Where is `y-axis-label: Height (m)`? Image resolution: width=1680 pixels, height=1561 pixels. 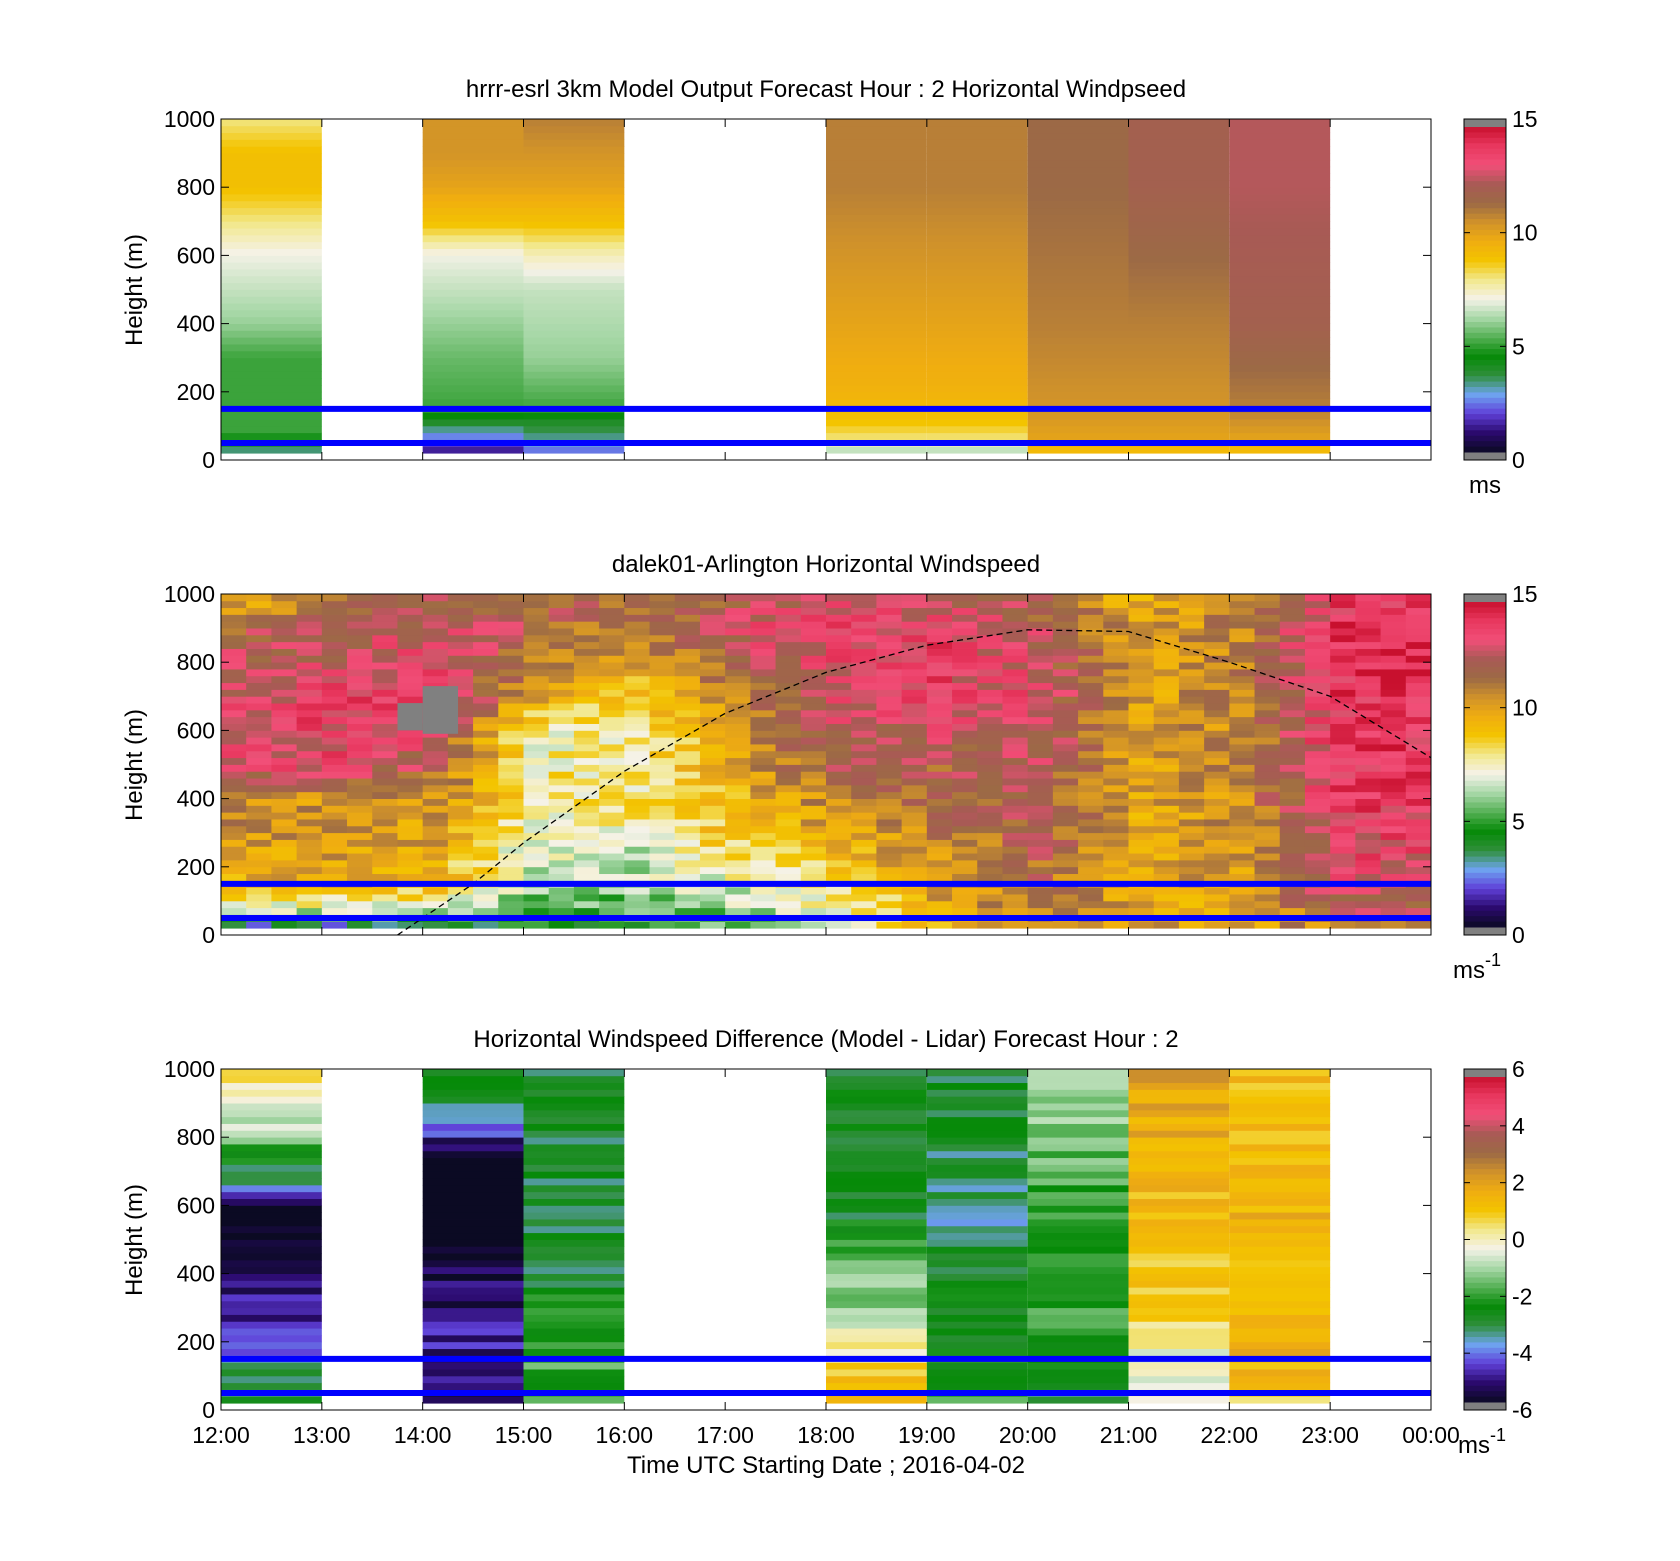
y-axis-label: Height (m) is located at coordinates (134, 1240).